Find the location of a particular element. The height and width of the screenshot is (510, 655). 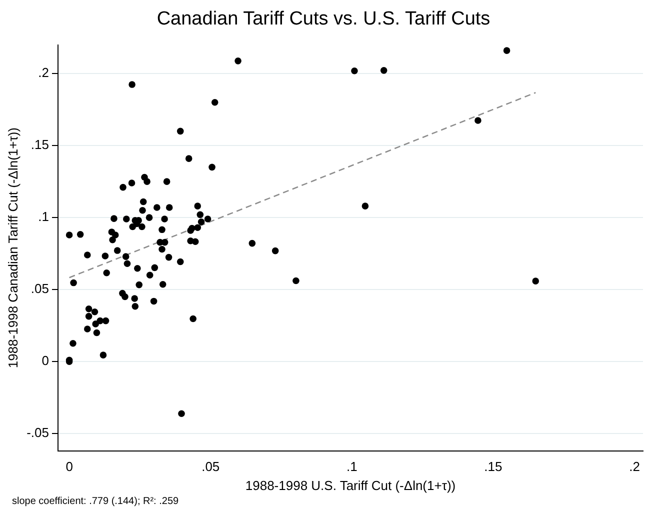

text: slope coefficient: .779 (.144); R²: .259 is located at coordinates (96, 501).